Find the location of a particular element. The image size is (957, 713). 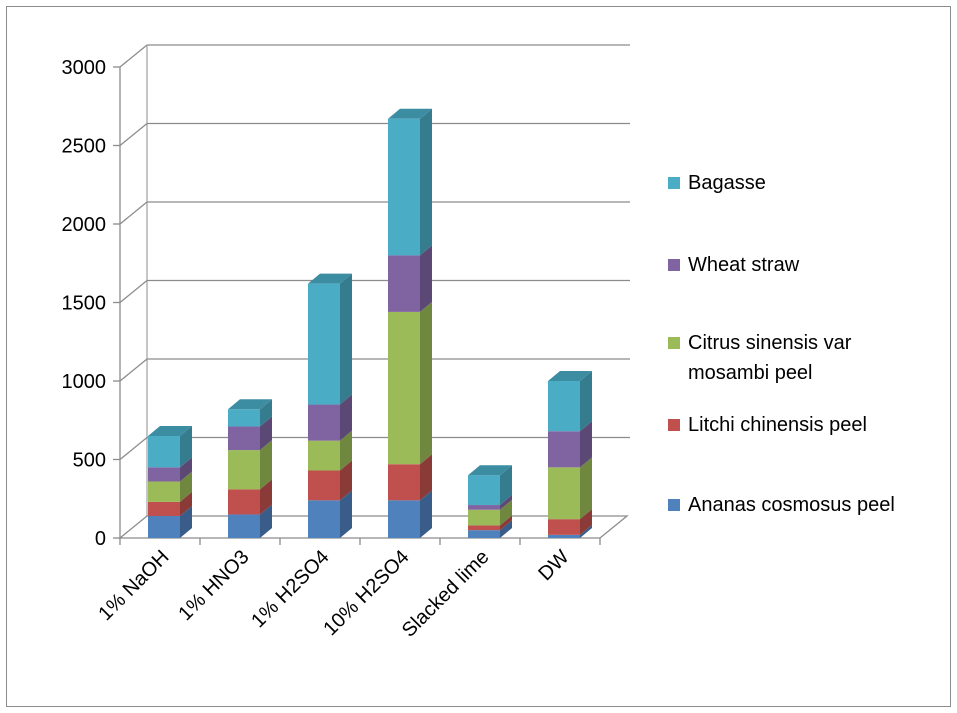

bar-5-3-side is located at coordinates (586, 444).